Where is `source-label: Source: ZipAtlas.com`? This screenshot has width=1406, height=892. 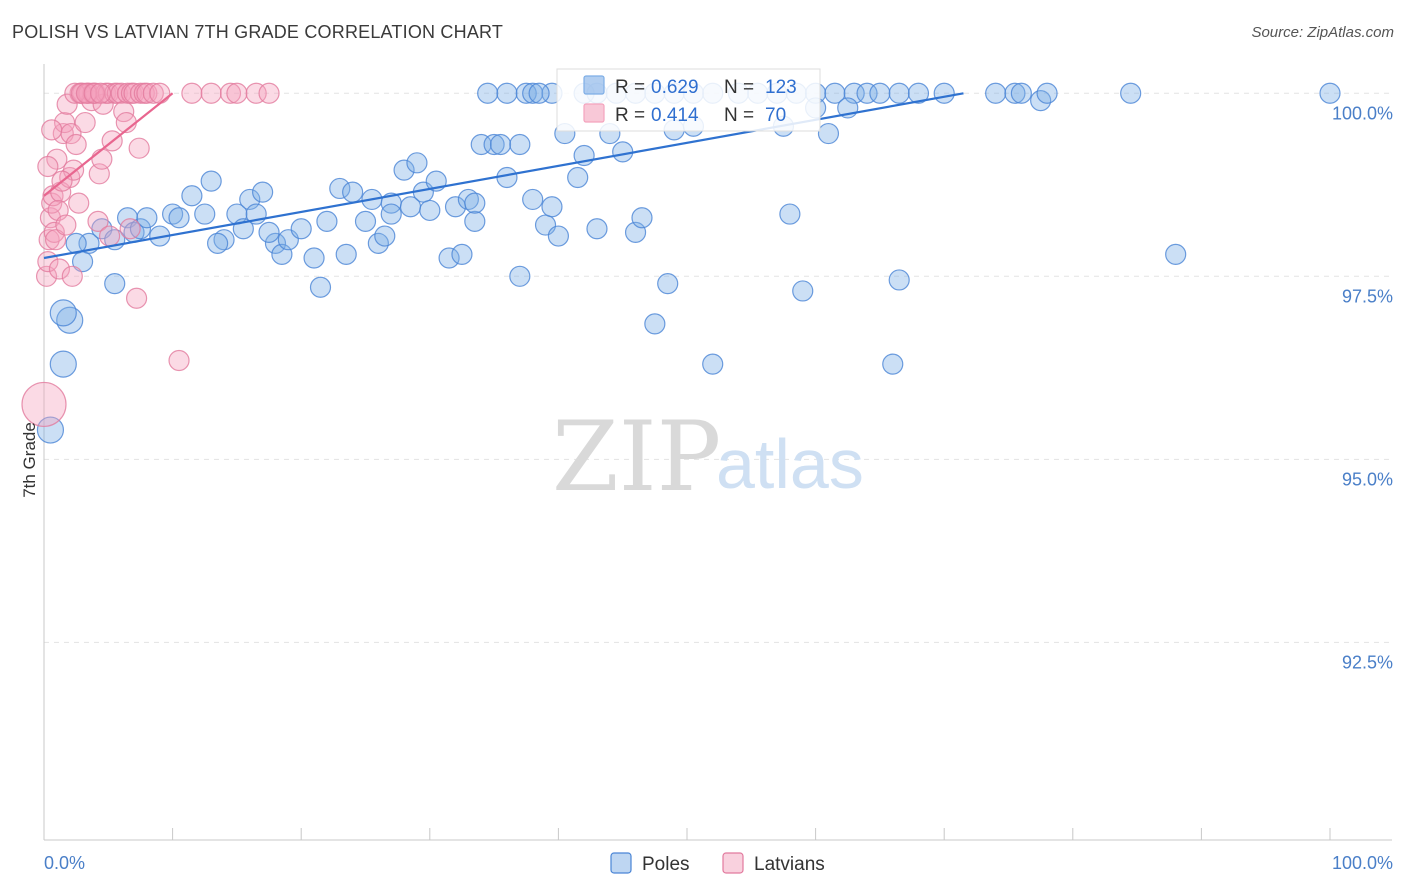
source-label: Source: ZipAtlas.com is located at coordinates (1322, 32).